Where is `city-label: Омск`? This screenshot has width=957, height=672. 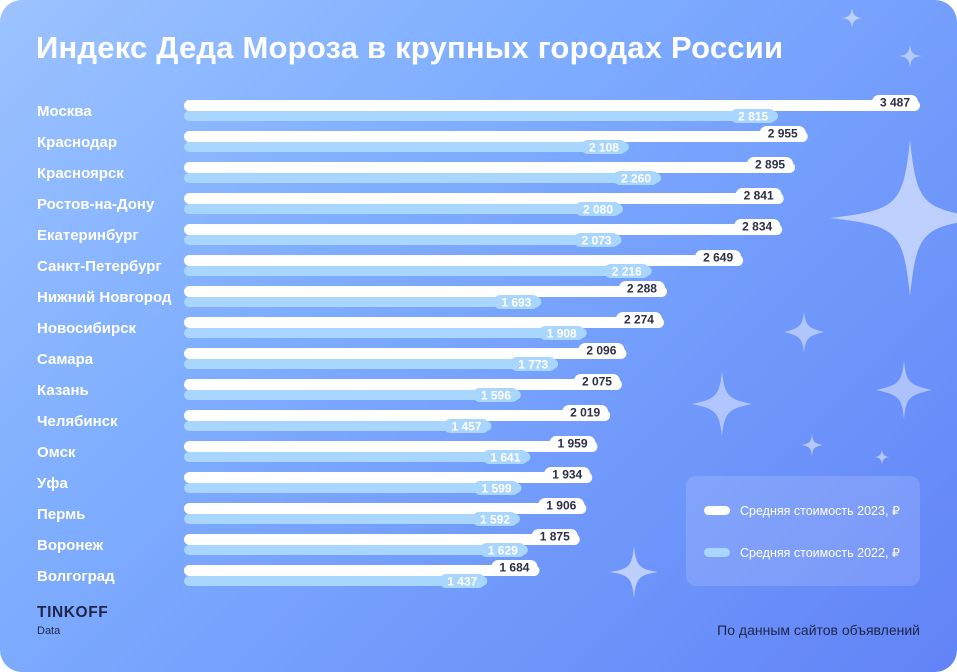 city-label: Омск is located at coordinates (56, 452).